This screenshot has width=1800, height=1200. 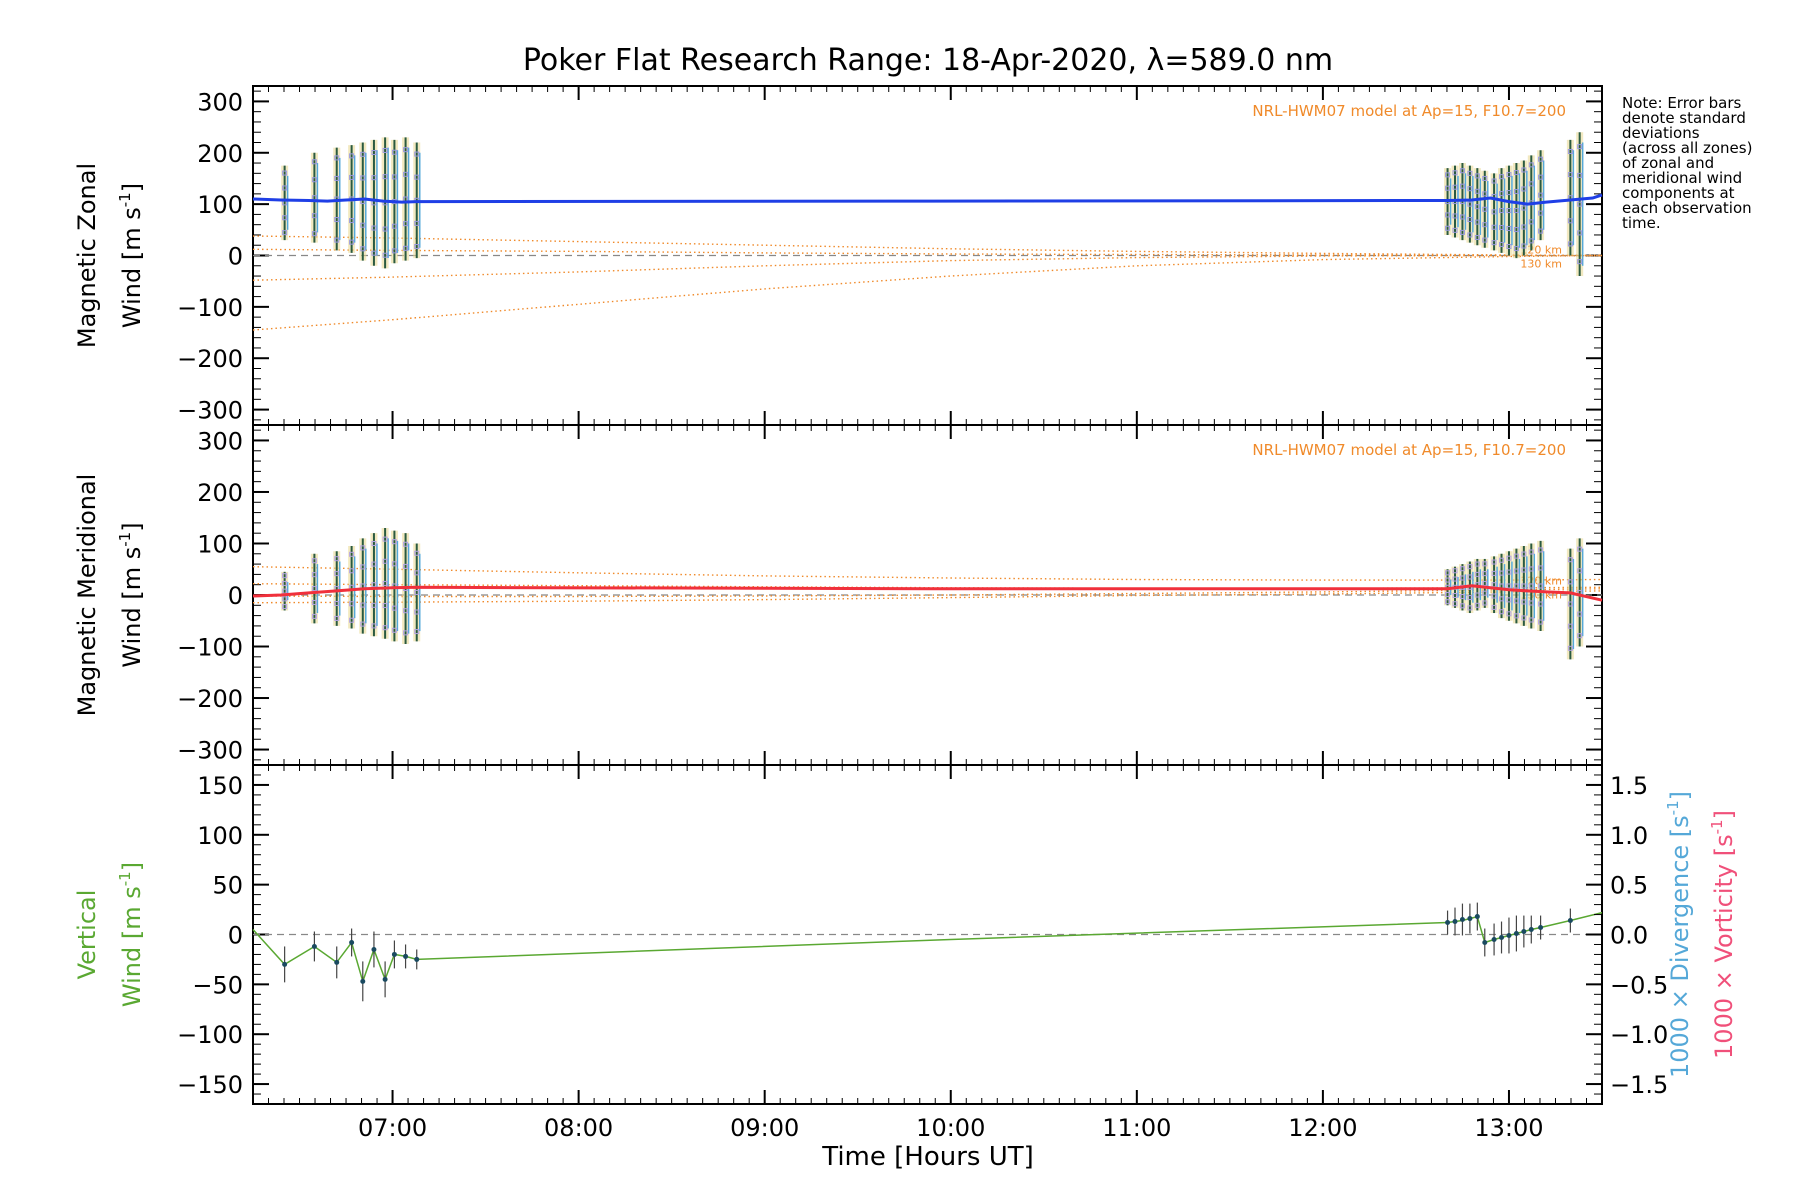 What do you see at coordinates (210, 308) in the screenshot?
I see `y-tick-label: −100` at bounding box center [210, 308].